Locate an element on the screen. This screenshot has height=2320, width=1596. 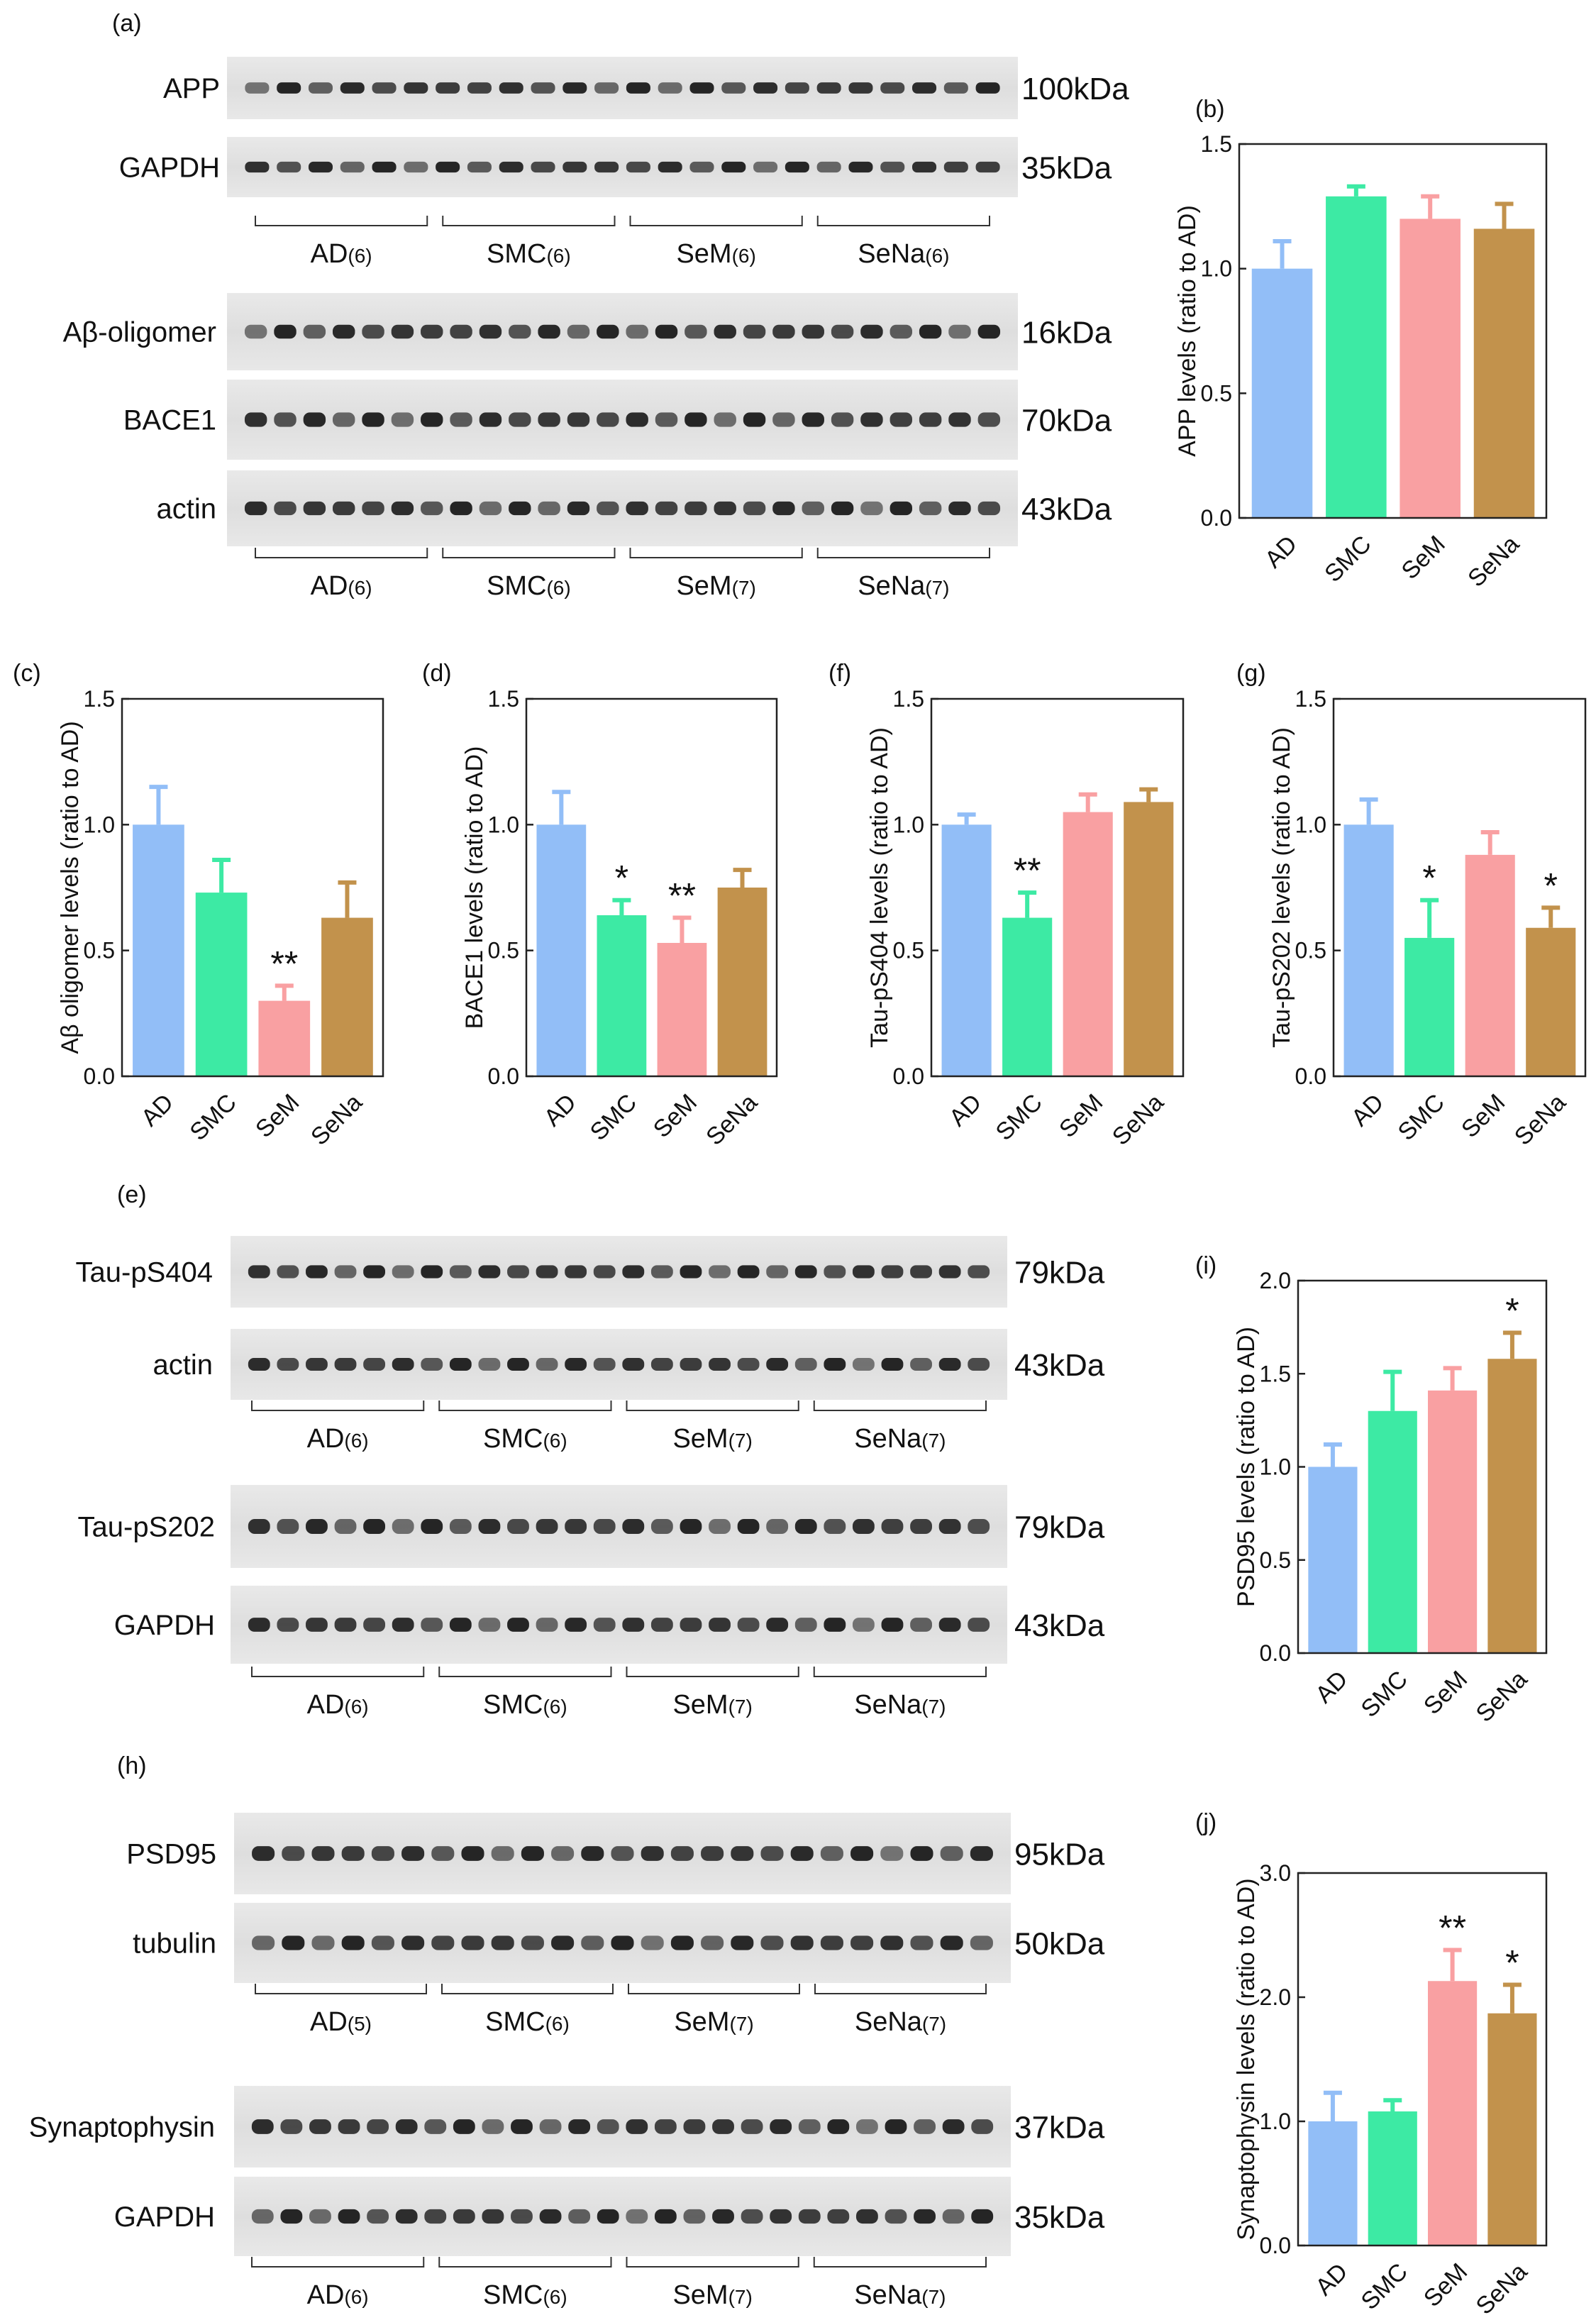
x-tick-label: AD is located at coordinates (1331, 2279).